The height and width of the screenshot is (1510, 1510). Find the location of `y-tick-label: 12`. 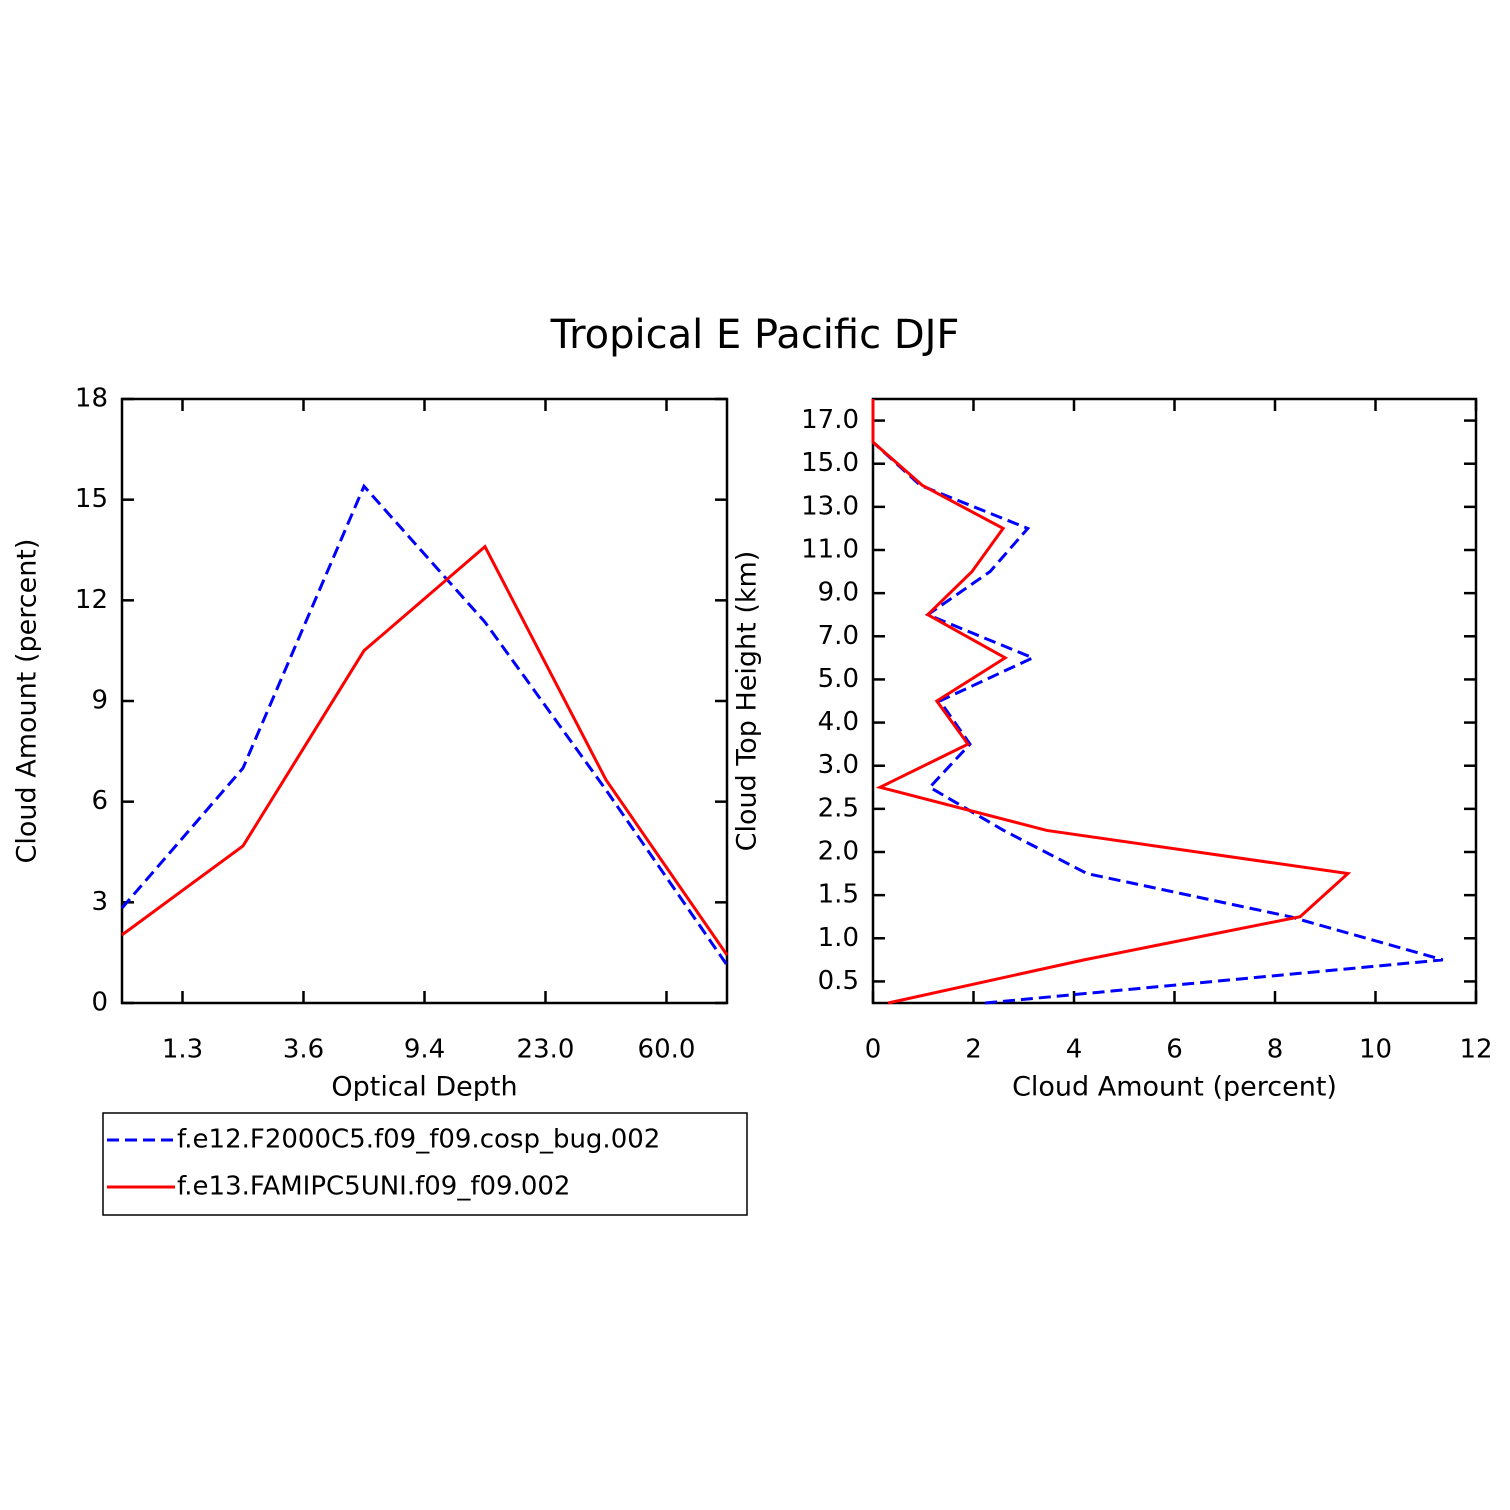

y-tick-label: 12 is located at coordinates (91, 600).